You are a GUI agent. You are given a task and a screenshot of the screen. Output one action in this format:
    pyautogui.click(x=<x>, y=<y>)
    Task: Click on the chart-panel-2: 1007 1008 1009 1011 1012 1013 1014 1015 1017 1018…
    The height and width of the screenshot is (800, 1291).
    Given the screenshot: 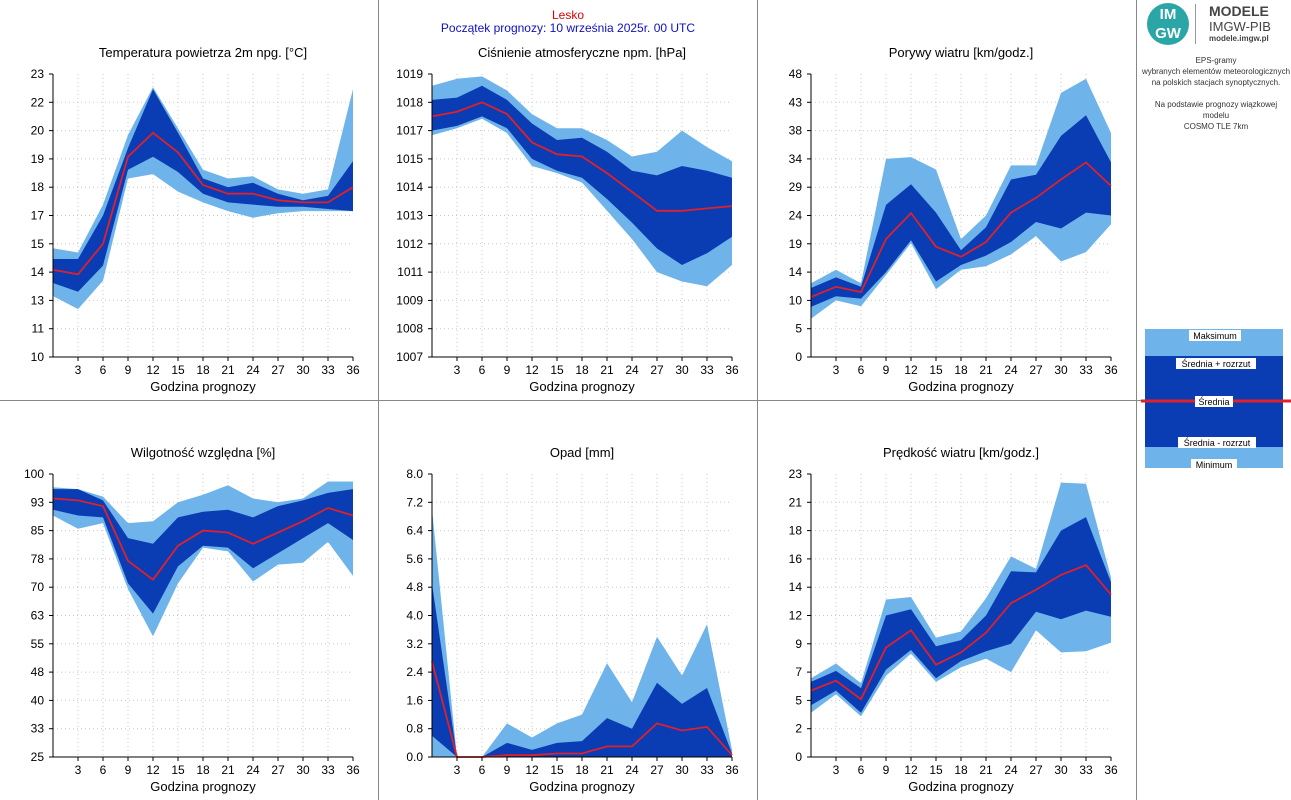 What is the action you would take?
    pyautogui.click(x=567, y=219)
    